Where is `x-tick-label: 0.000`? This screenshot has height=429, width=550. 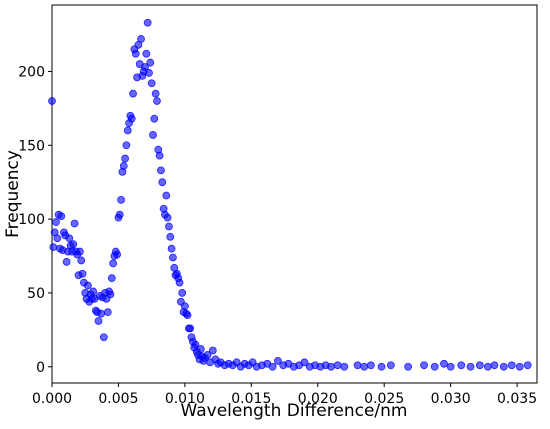
x-tick-label: 0.000 is located at coordinates (52, 399).